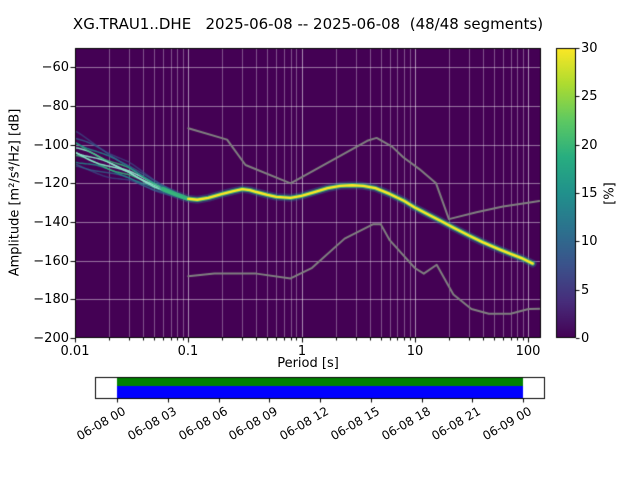  What do you see at coordinates (75, 351) in the screenshot?
I see `x-tick-label: 0.01` at bounding box center [75, 351].